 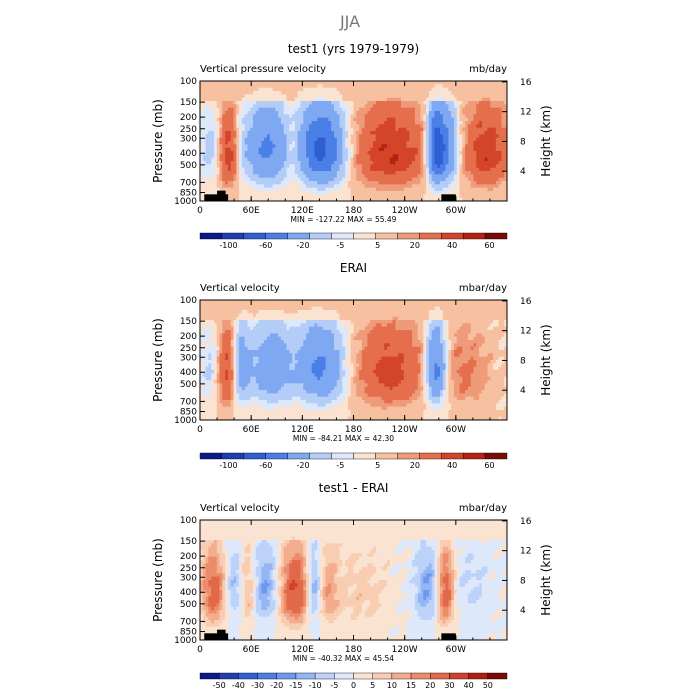 What do you see at coordinates (488, 69) in the screenshot?
I see `units-label: mb/day` at bounding box center [488, 69].